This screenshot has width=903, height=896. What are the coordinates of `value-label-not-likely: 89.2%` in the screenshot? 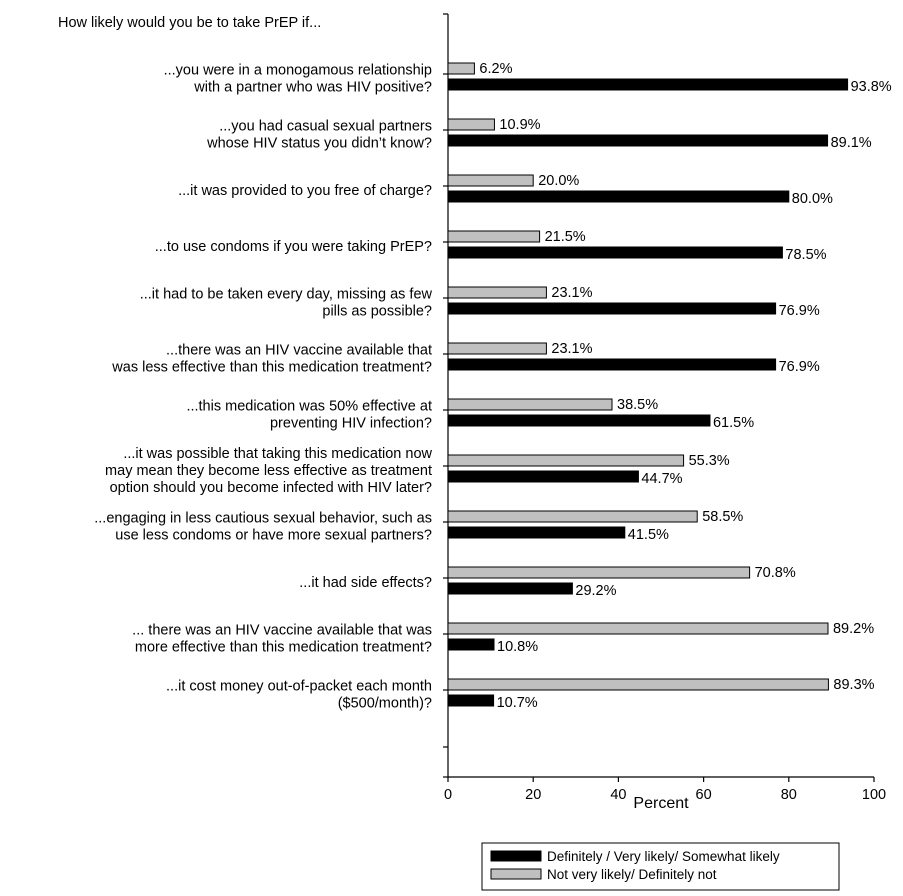 It's located at (853, 629).